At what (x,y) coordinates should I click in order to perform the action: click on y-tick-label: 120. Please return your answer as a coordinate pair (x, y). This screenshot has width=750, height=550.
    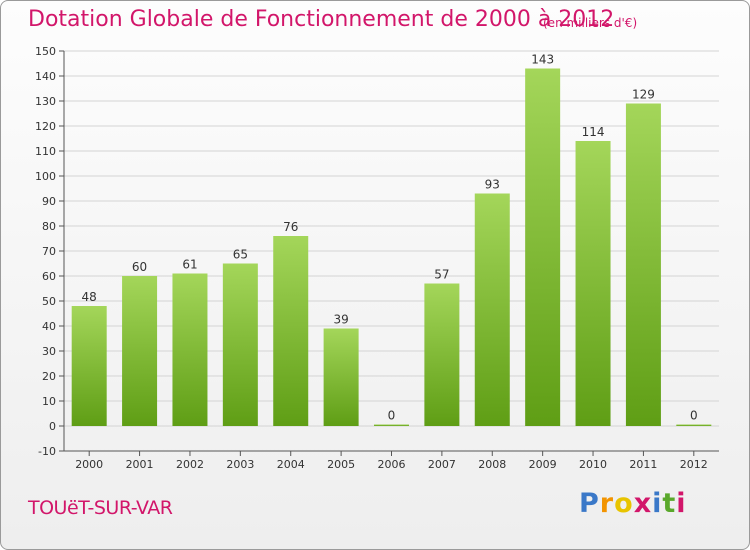
    Looking at the image, I should click on (45, 126).